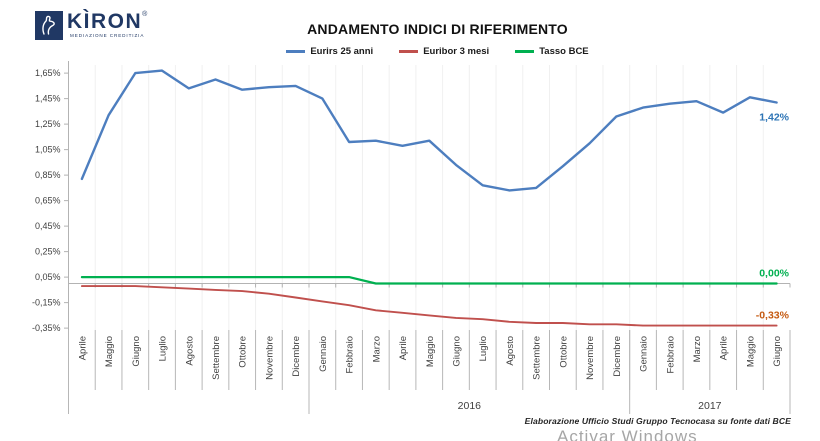  I want to click on y-tick-label: 0,45%, so click(48, 226).